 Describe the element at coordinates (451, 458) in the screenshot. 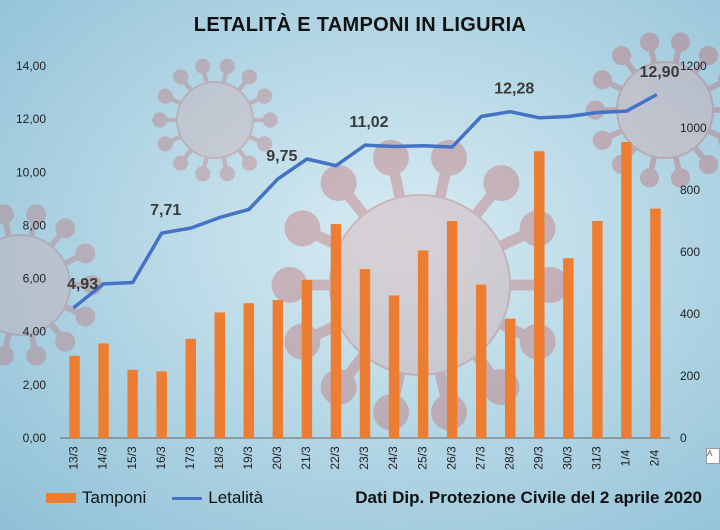

I see `x-tick-label: 26/3` at that location.